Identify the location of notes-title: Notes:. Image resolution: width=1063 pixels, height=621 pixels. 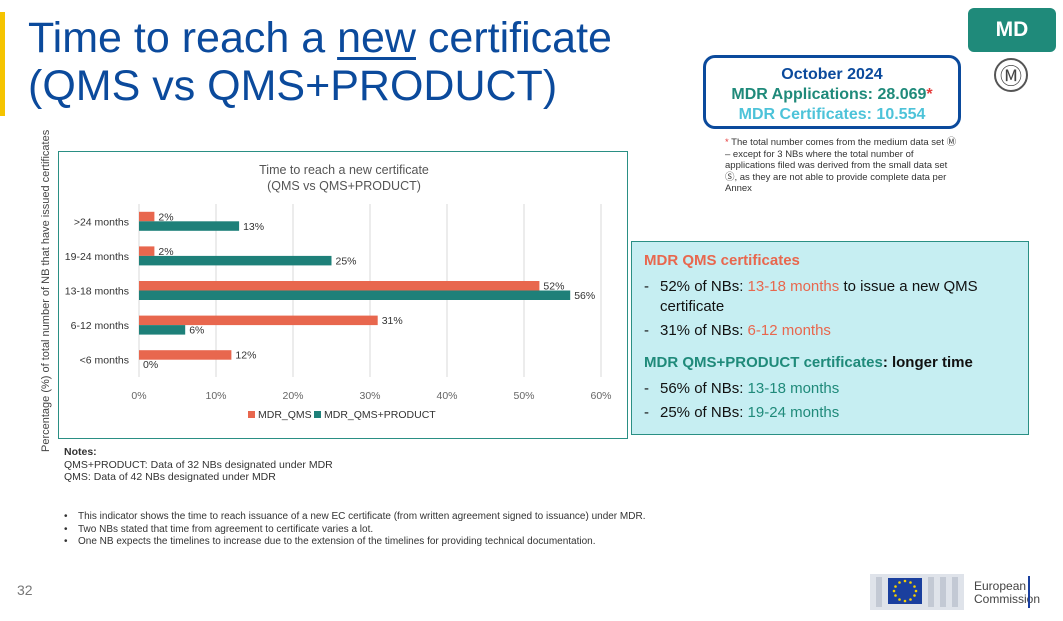
(80, 452).